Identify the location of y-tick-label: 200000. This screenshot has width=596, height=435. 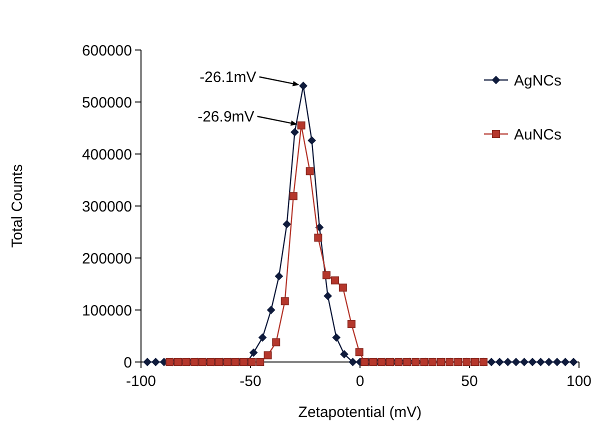
(107, 259).